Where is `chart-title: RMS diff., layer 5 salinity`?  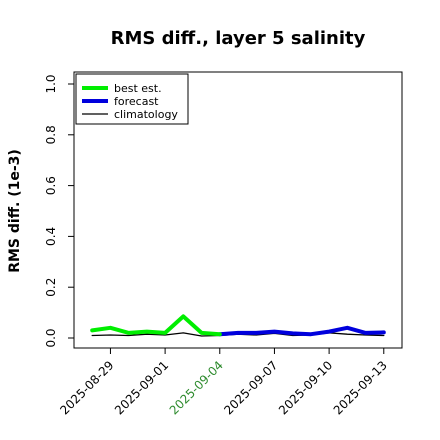
chart-title: RMS diff., layer 5 salinity is located at coordinates (238, 38).